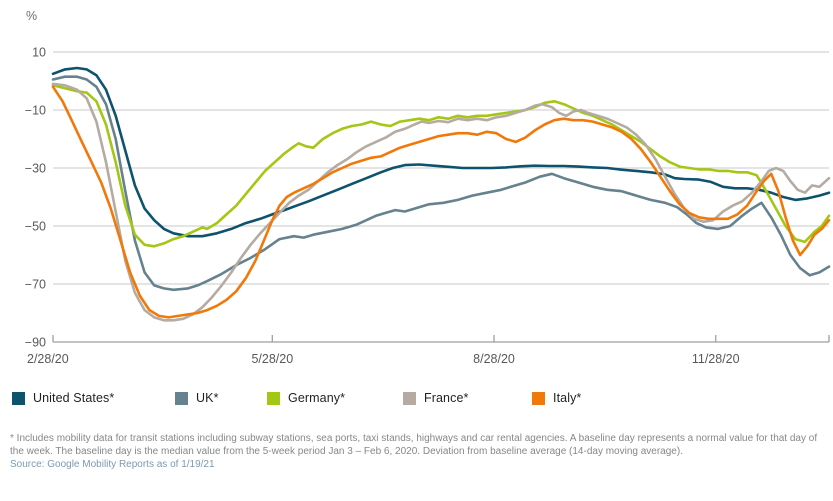 The image size is (833, 501). What do you see at coordinates (39, 53) in the screenshot?
I see `y-tick-label-10: 10` at bounding box center [39, 53].